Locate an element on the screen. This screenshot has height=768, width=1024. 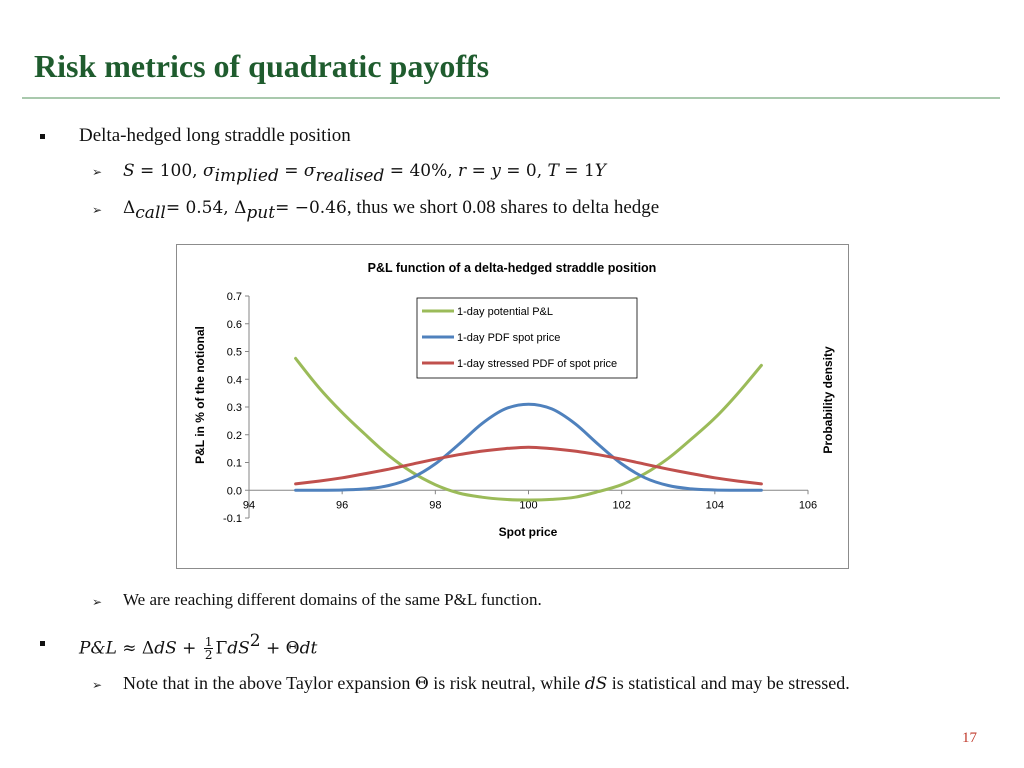
sym-theta: Θ is located at coordinates (421, 684).